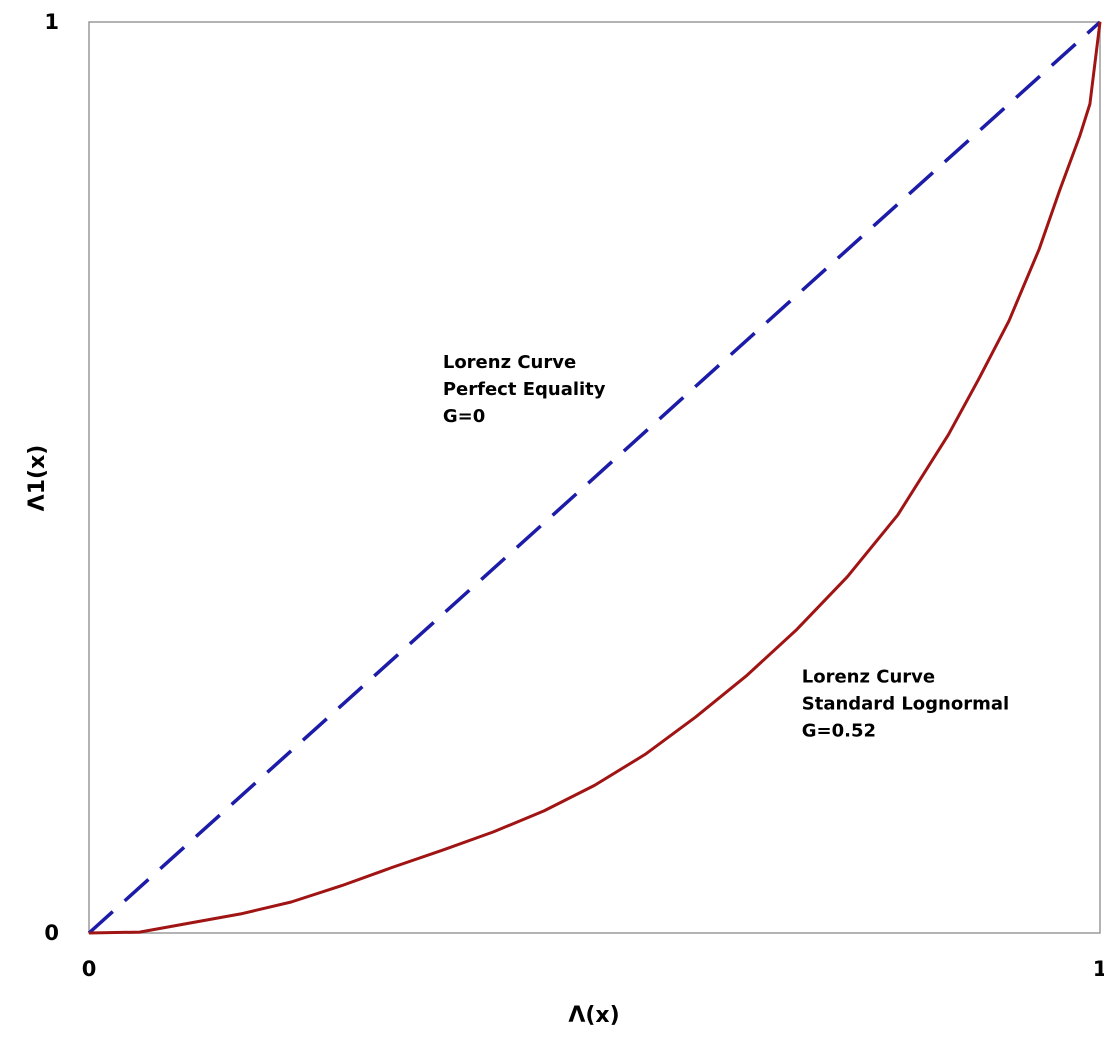 This screenshot has width=1104, height=1039. What do you see at coordinates (37, 478) in the screenshot?
I see `y-axis-label: Λ1(x)` at bounding box center [37, 478].